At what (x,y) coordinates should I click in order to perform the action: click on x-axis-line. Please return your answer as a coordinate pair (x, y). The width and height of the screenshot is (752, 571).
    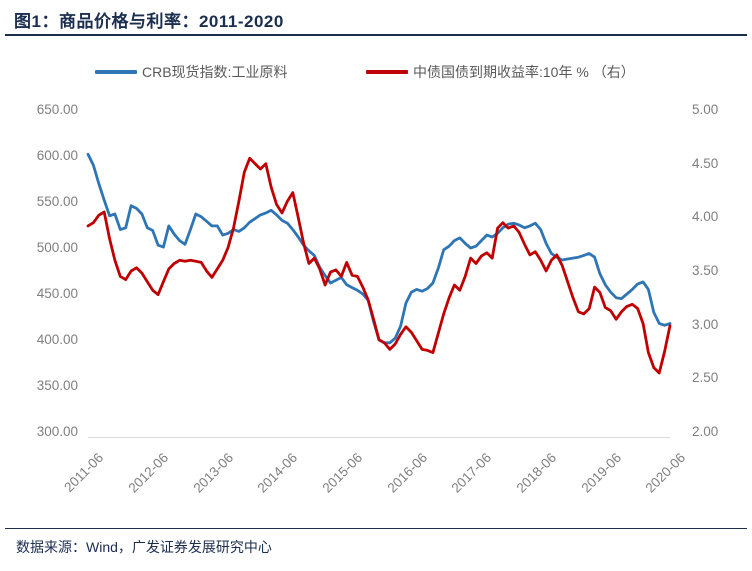
    Looking at the image, I should click on (379, 437).